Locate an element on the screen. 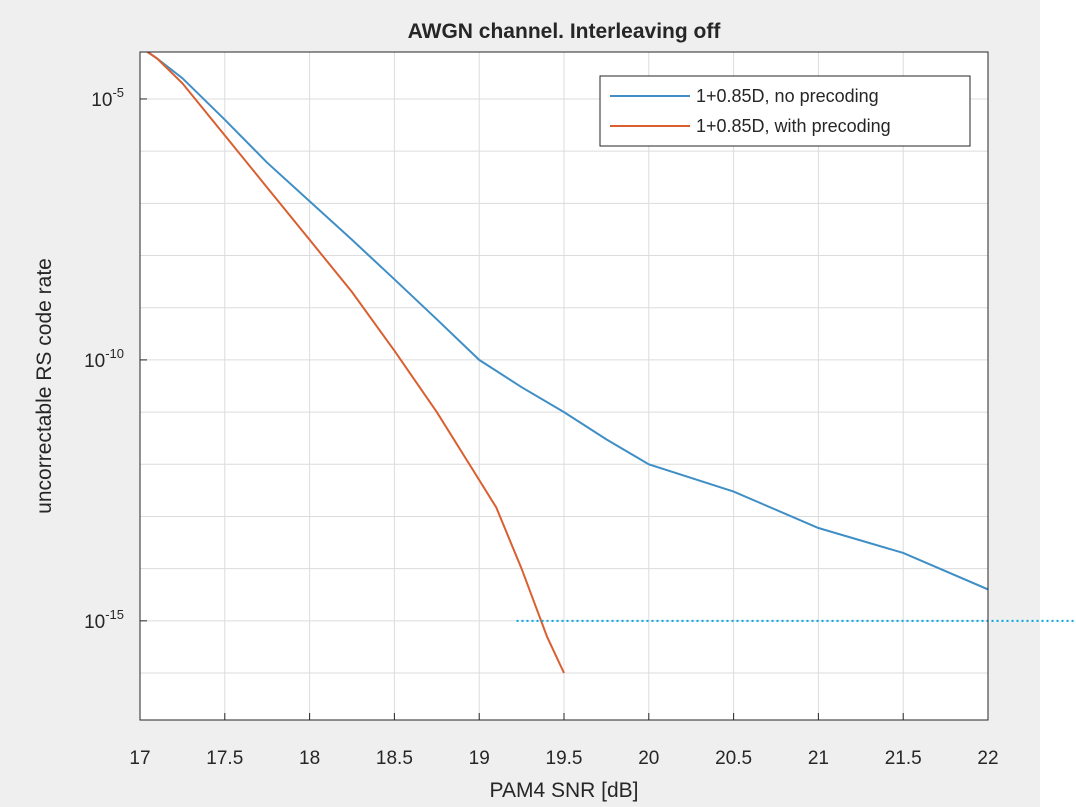 The height and width of the screenshot is (807, 1076). y-tick-exponent: -5 is located at coordinates (118, 92).